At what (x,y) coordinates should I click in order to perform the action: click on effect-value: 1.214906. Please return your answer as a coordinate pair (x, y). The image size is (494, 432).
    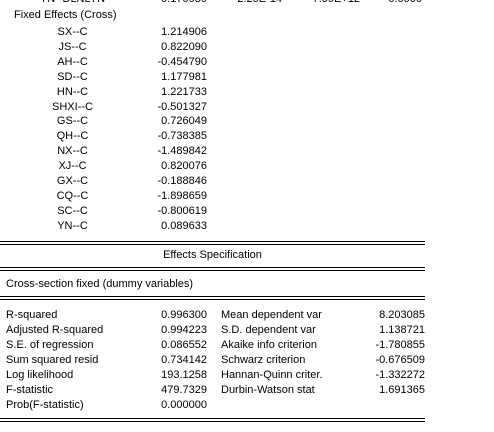
    Looking at the image, I should click on (184, 32).